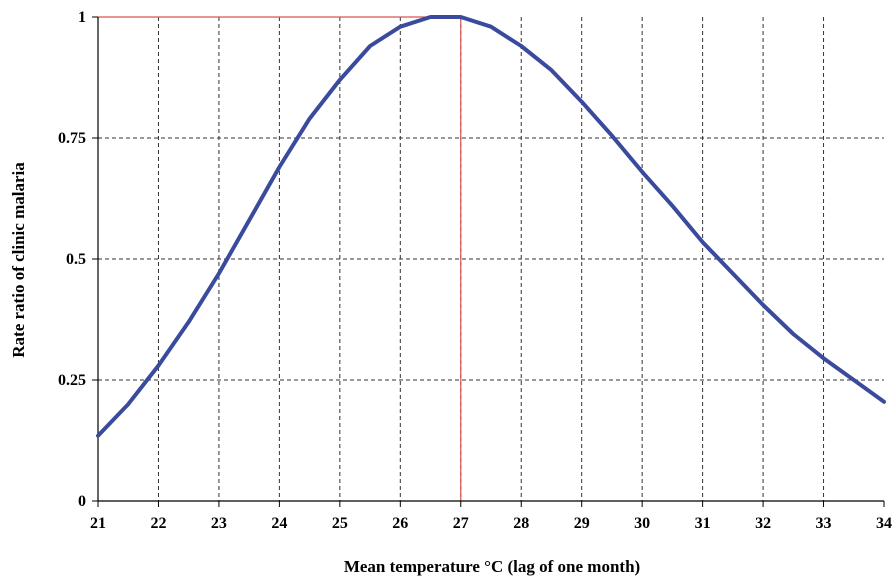 The width and height of the screenshot is (896, 580). Describe the element at coordinates (158, 523) in the screenshot. I see `x-tick-label: 22` at that location.